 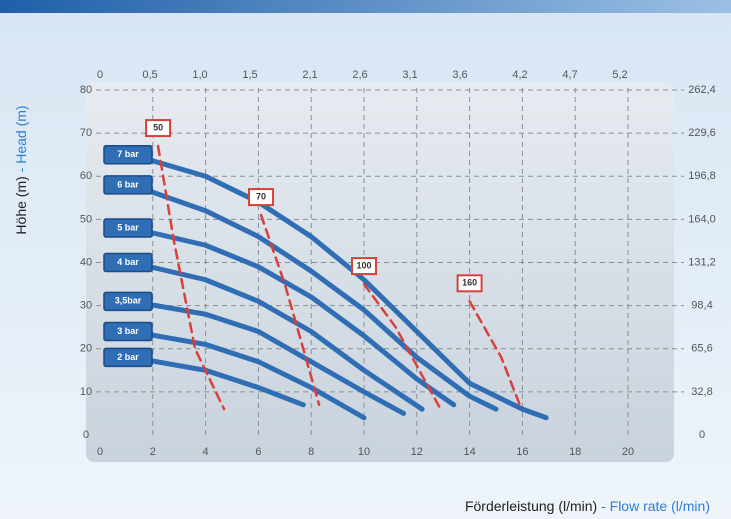 I want to click on y2-tick-label: 196,8, so click(x=702, y=176).